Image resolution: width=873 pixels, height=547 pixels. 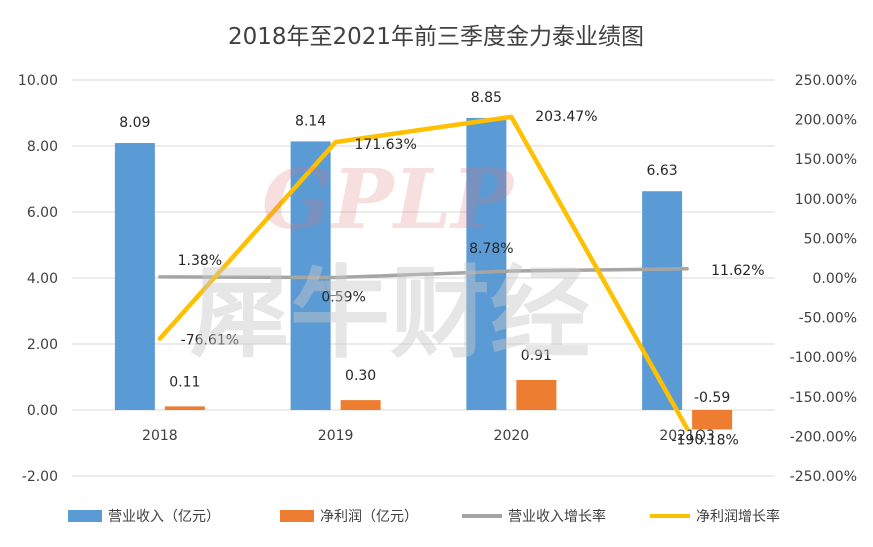 What do you see at coordinates (369, 517) in the screenshot?
I see `legend-label: 净利润（亿元）` at bounding box center [369, 517].